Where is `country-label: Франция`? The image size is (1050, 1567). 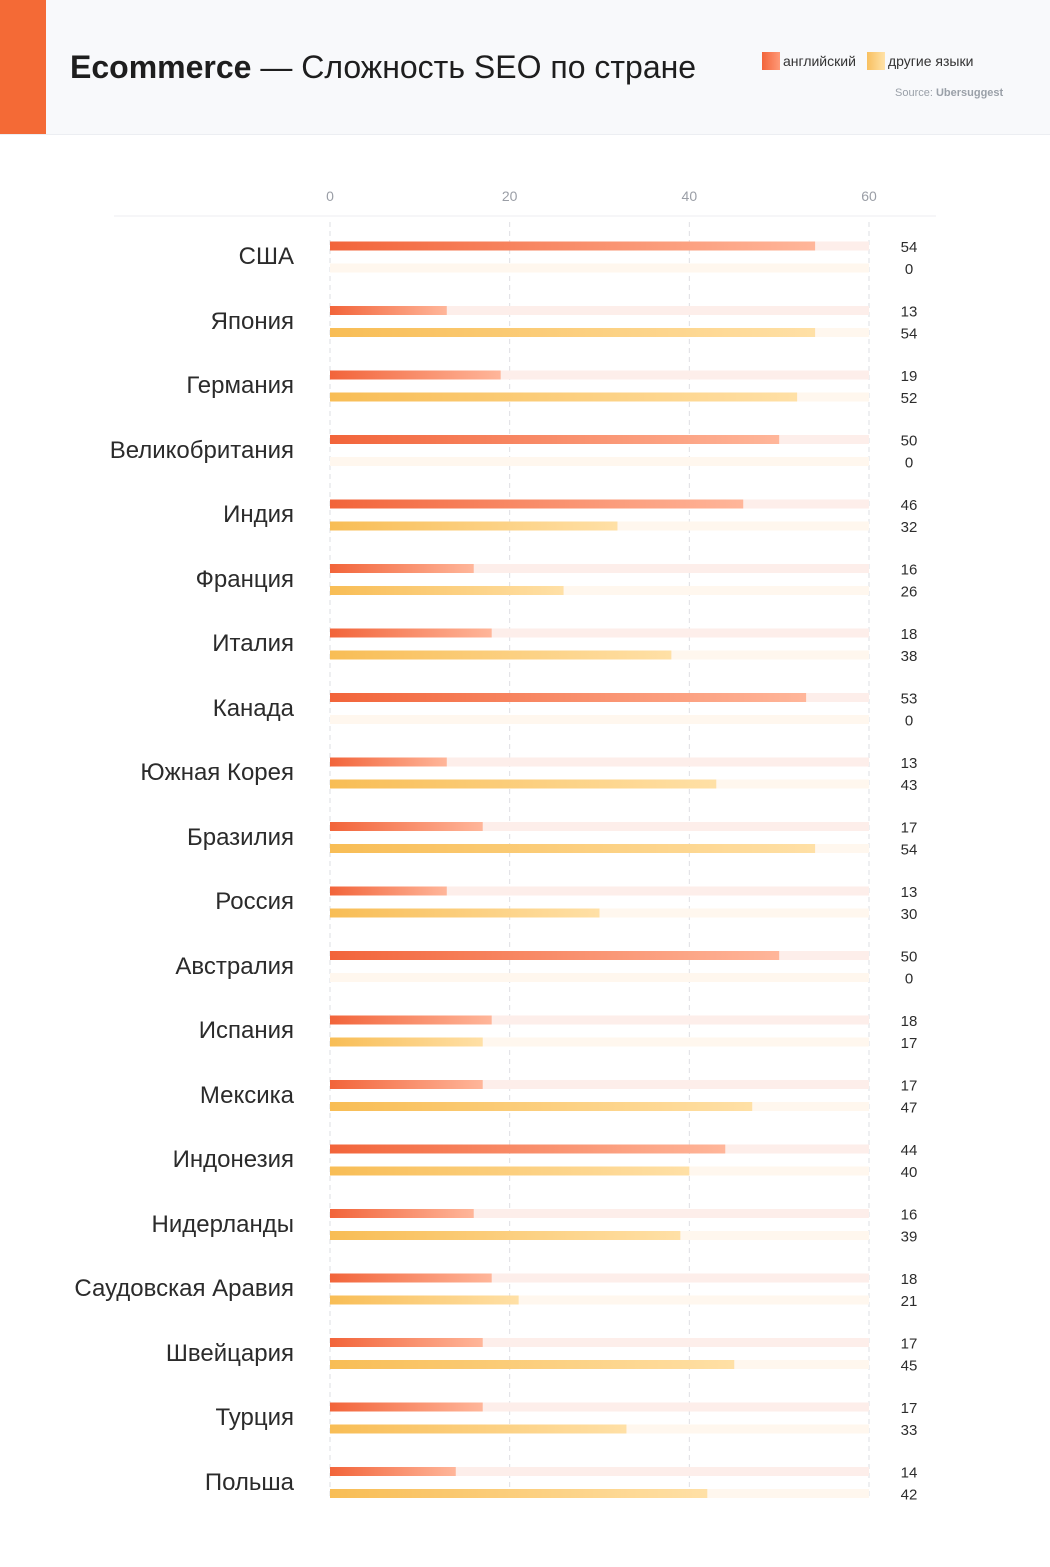
country-label: Франция is located at coordinates (244, 579).